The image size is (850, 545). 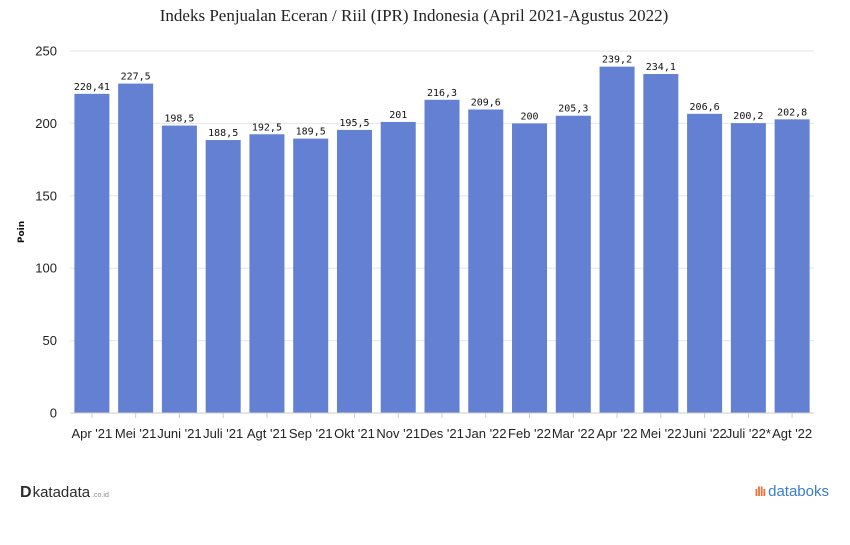 I want to click on katadata-logo: D katadata .co.id, so click(x=64, y=493).